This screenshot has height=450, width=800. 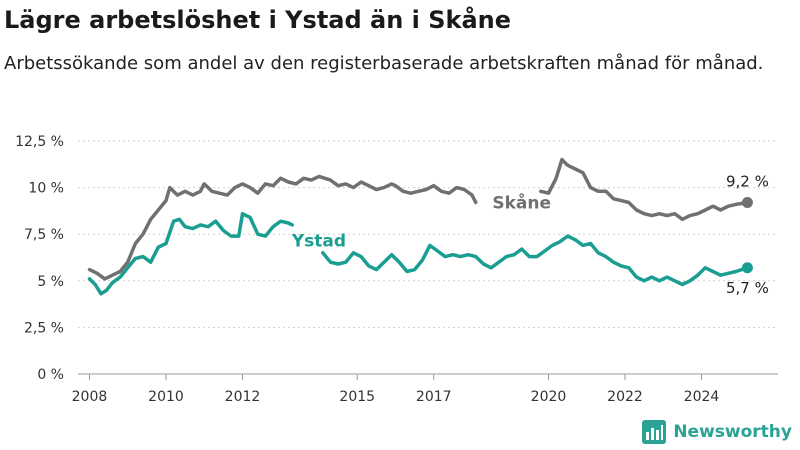 What do you see at coordinates (50, 375) in the screenshot?
I see `y-tick-label: 0 %` at bounding box center [50, 375].